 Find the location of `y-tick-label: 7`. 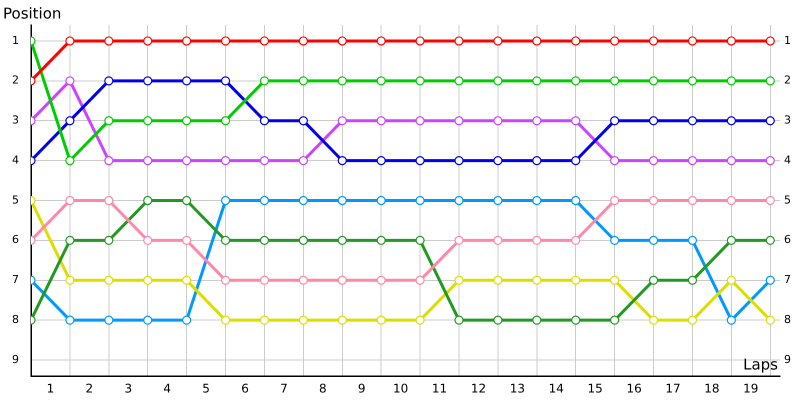

y-tick-label: 7 is located at coordinates (15, 279).